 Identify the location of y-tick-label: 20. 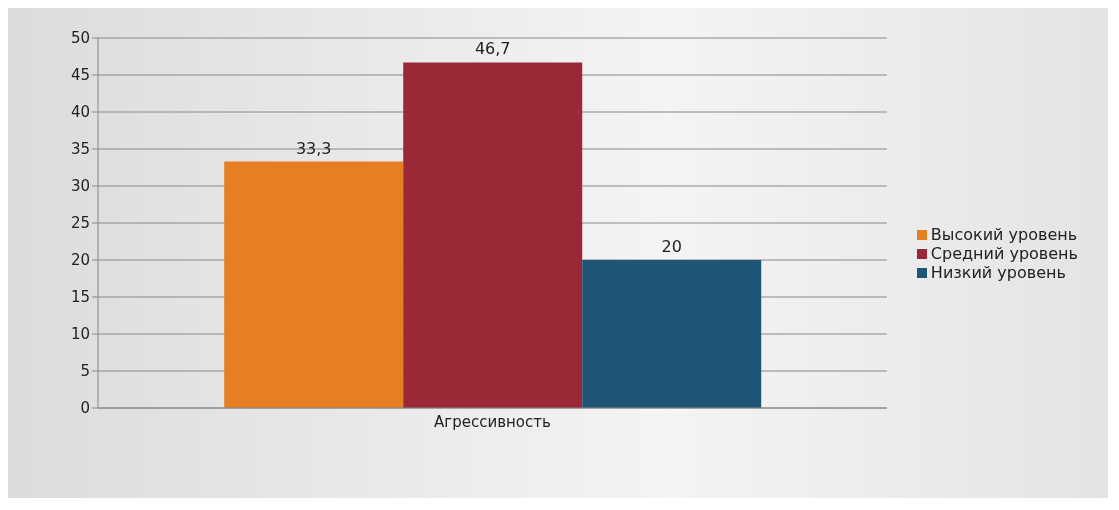
(80, 260).